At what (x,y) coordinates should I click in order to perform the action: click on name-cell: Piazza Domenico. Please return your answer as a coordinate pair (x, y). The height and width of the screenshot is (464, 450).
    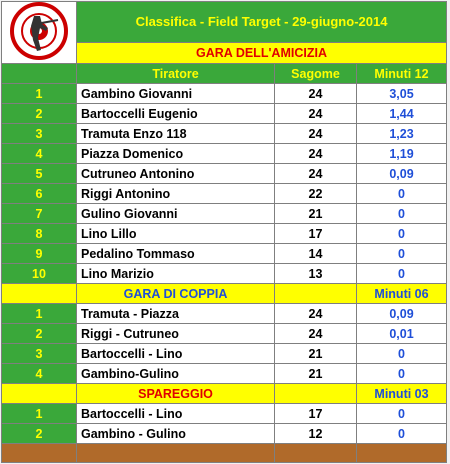
    Looking at the image, I should click on (175, 153).